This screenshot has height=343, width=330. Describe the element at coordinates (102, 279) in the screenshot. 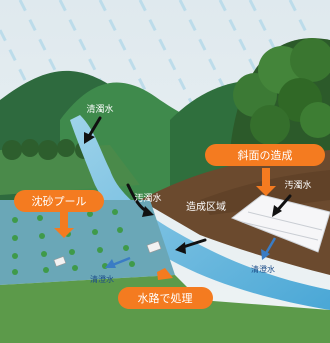

I see `clean-water-label-1: 清澄水` at that location.